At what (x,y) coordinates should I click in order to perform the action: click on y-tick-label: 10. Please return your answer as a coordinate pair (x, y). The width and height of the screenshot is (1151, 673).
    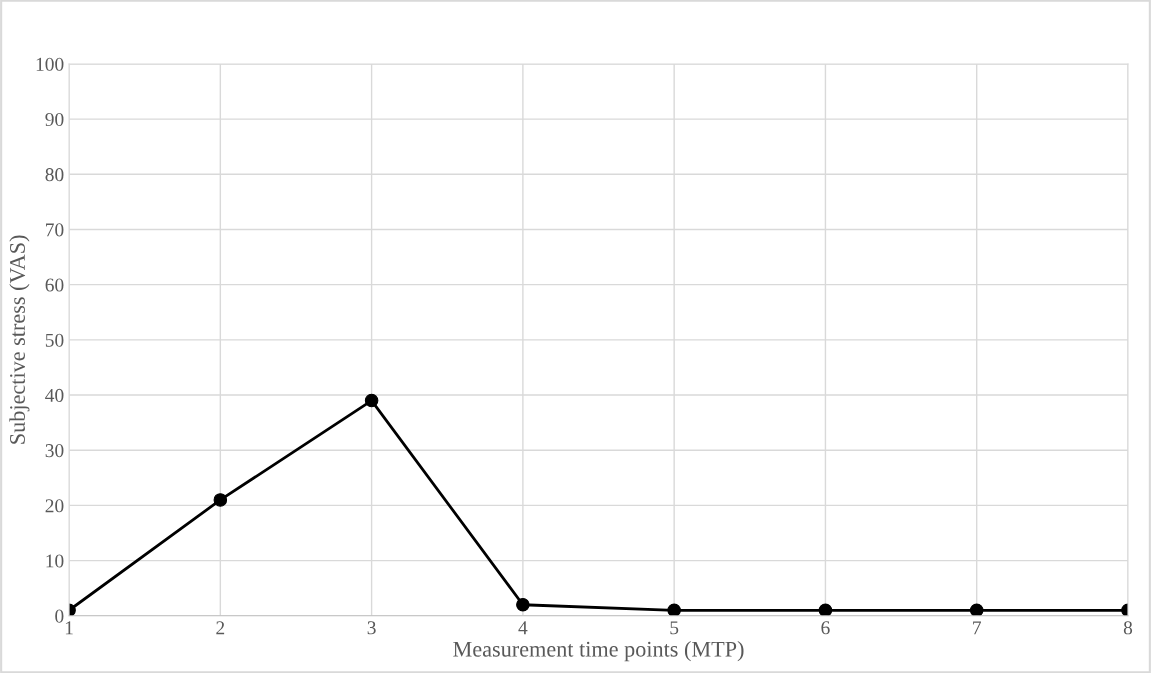
    Looking at the image, I should click on (55, 561).